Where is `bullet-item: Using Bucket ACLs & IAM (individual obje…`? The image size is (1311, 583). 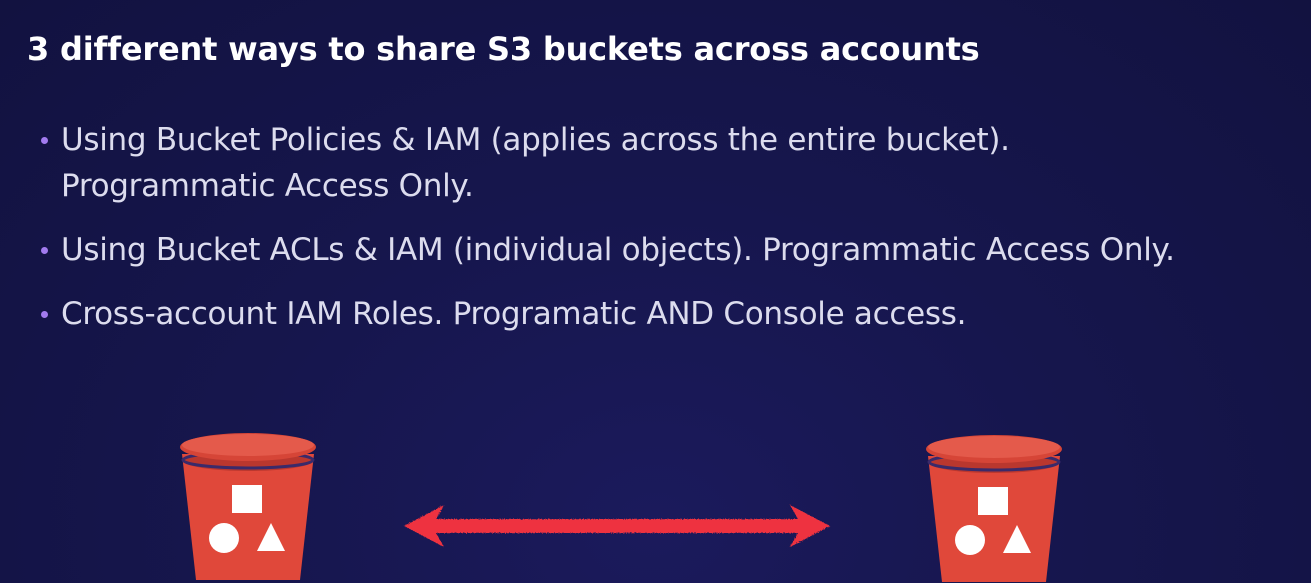 bullet-item: Using Bucket ACLs & IAM (individual obje… is located at coordinates (672, 250).